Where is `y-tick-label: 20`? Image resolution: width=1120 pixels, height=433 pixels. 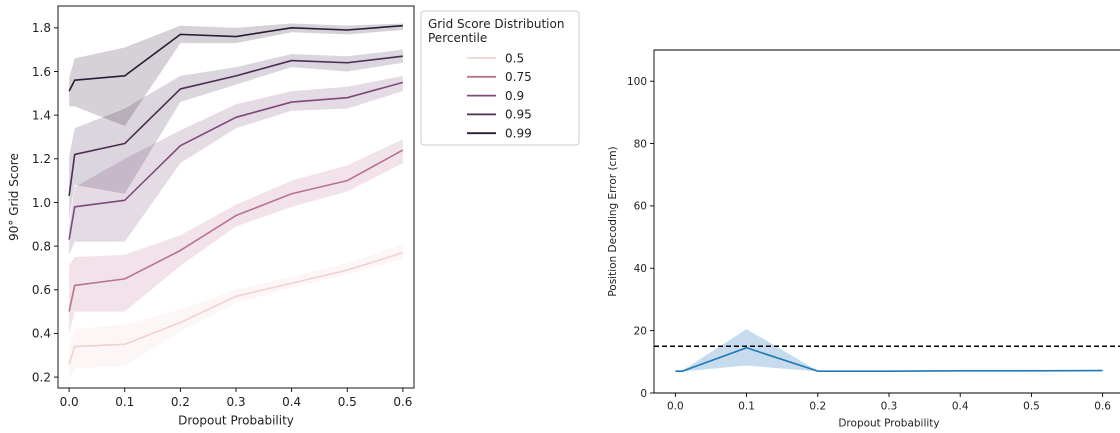
y-tick-label: 20 is located at coordinates (640, 331).